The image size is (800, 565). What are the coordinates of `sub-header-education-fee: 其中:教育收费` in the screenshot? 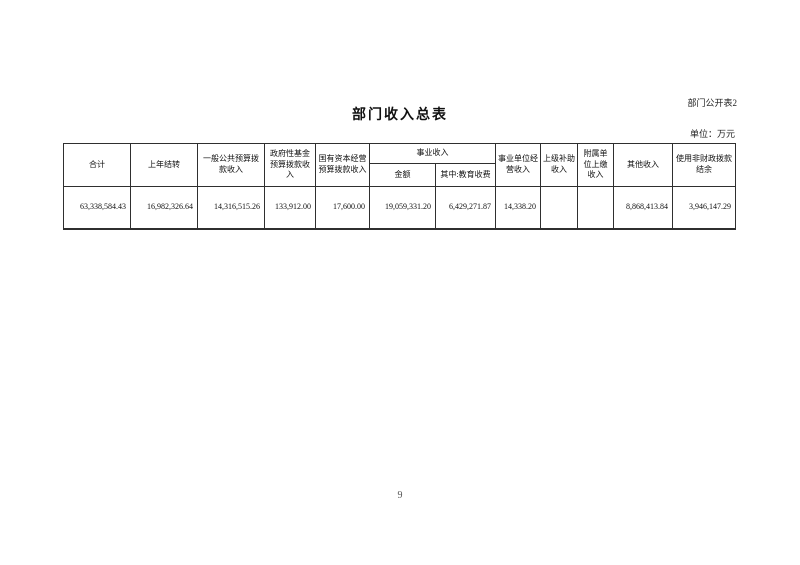 It's located at (465, 175).